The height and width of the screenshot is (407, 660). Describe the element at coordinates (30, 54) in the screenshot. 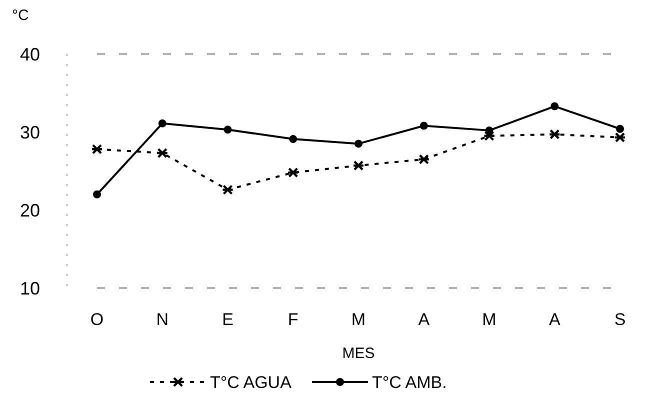

I see `y-tick-label: 40` at that location.